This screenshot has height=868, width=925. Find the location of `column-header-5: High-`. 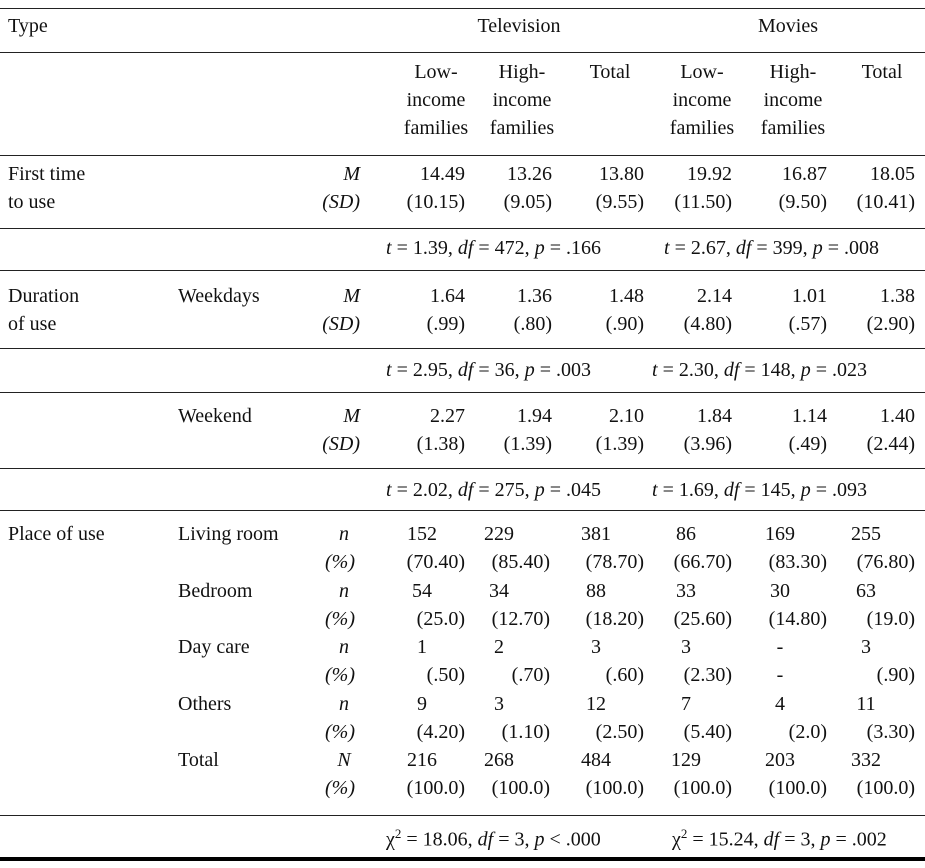

column-header-5: High- is located at coordinates (793, 72).